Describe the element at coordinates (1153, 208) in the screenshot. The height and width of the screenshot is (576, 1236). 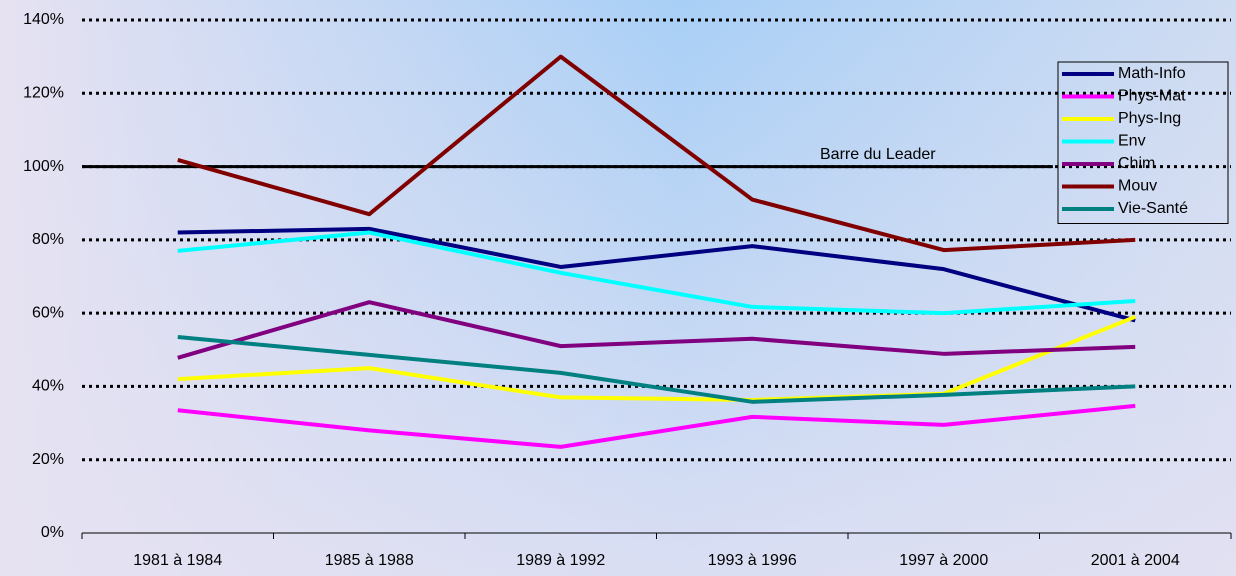
I see `legend-label: Vie-Santé` at that location.